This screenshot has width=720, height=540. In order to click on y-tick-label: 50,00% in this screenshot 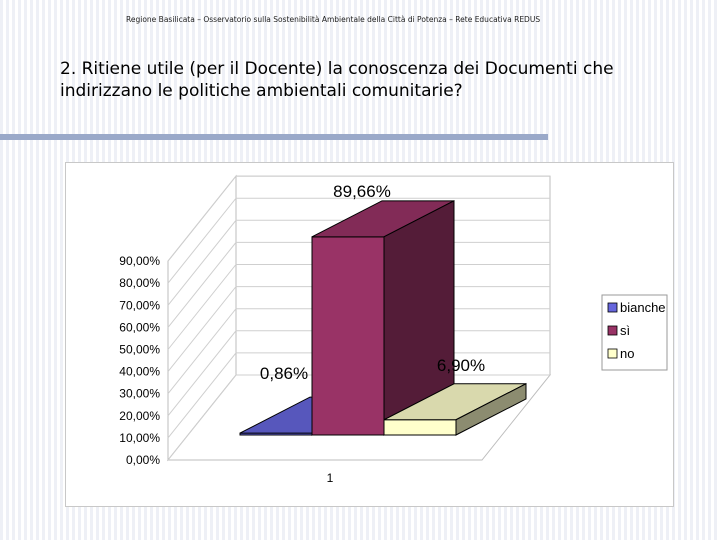, I will do `click(139, 350)`.